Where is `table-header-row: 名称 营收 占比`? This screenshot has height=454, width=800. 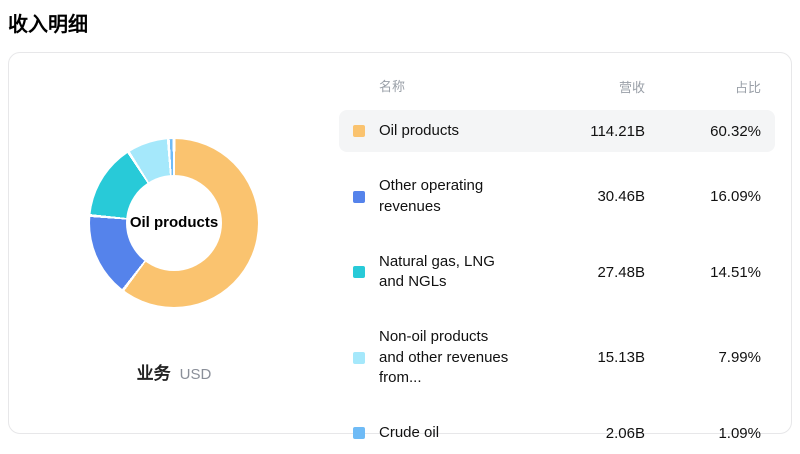
table-header-row: 名称 营收 占比 is located at coordinates (557, 86).